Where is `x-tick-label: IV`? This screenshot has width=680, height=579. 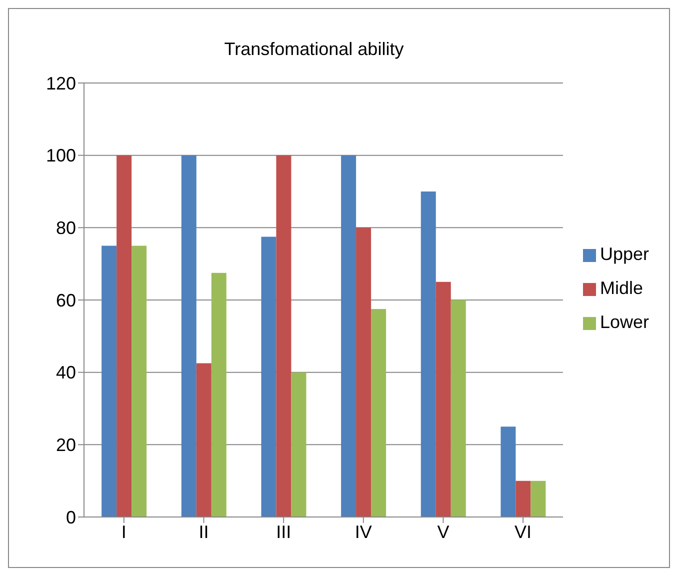 x-tick-label: IV is located at coordinates (363, 532).